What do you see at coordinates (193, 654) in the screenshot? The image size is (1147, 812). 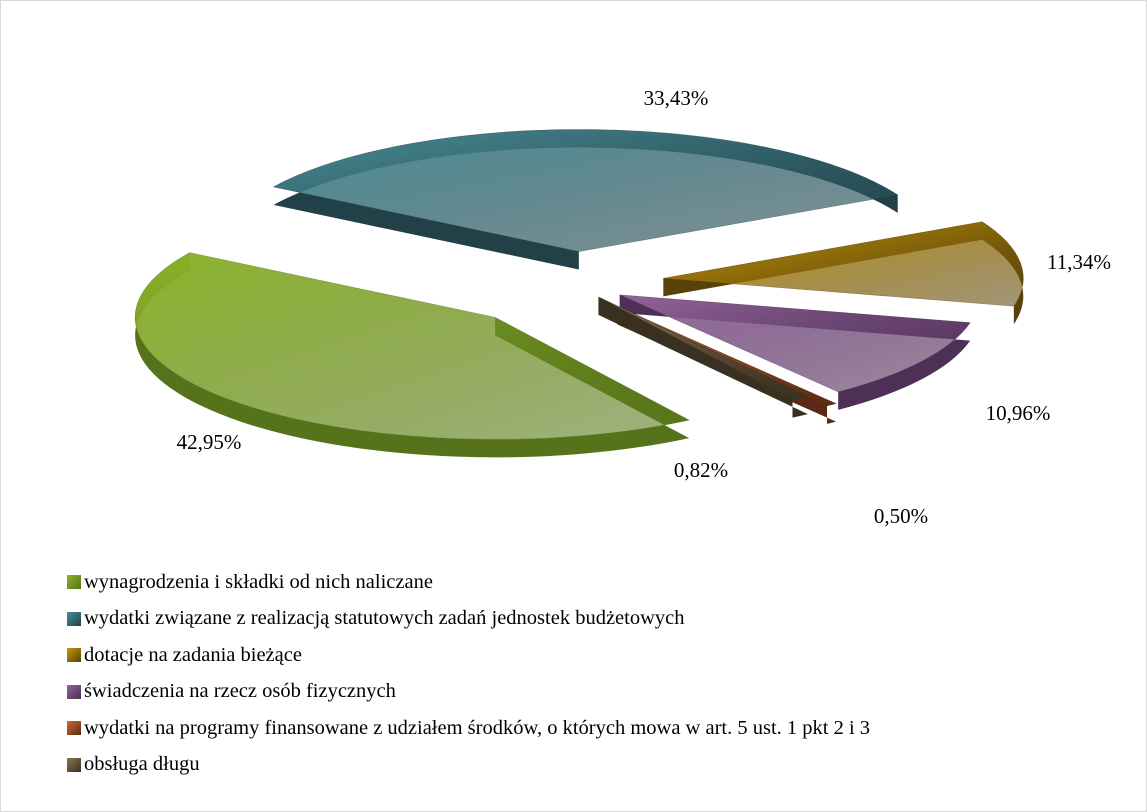 I see `legend-label: dotacje na zadania bieżące` at bounding box center [193, 654].